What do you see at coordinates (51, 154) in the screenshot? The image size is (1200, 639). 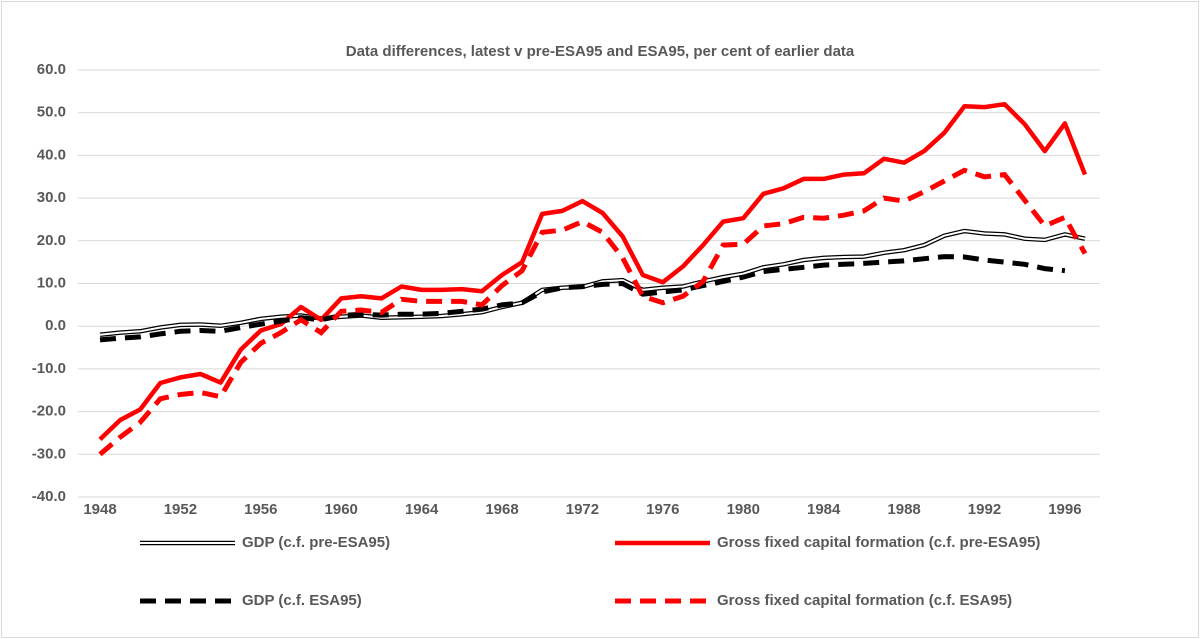 I see `y-tick-label: 40.0` at bounding box center [51, 154].